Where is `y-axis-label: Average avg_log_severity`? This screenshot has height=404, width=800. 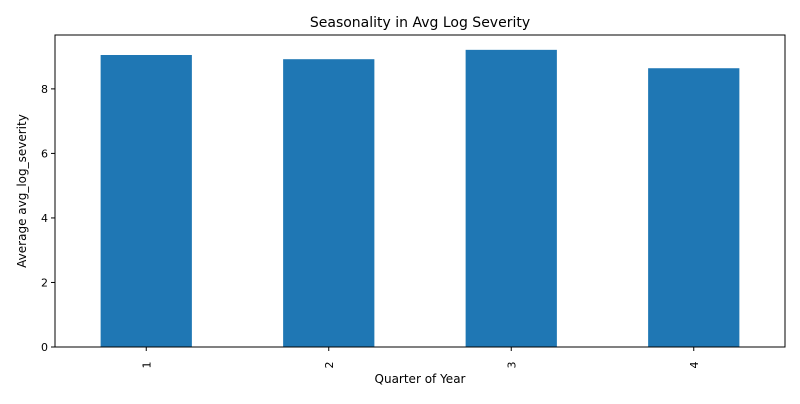 y-axis-label: Average avg_log_severity is located at coordinates (22, 191).